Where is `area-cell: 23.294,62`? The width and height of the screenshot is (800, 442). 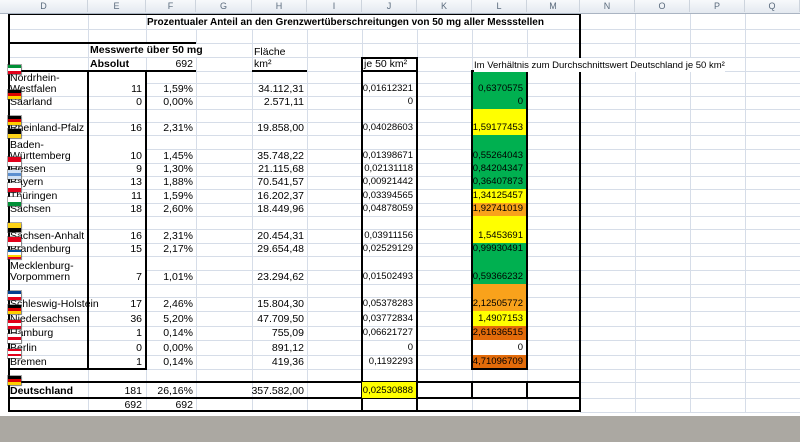
area-cell: 23.294,62 is located at coordinates (280, 277).